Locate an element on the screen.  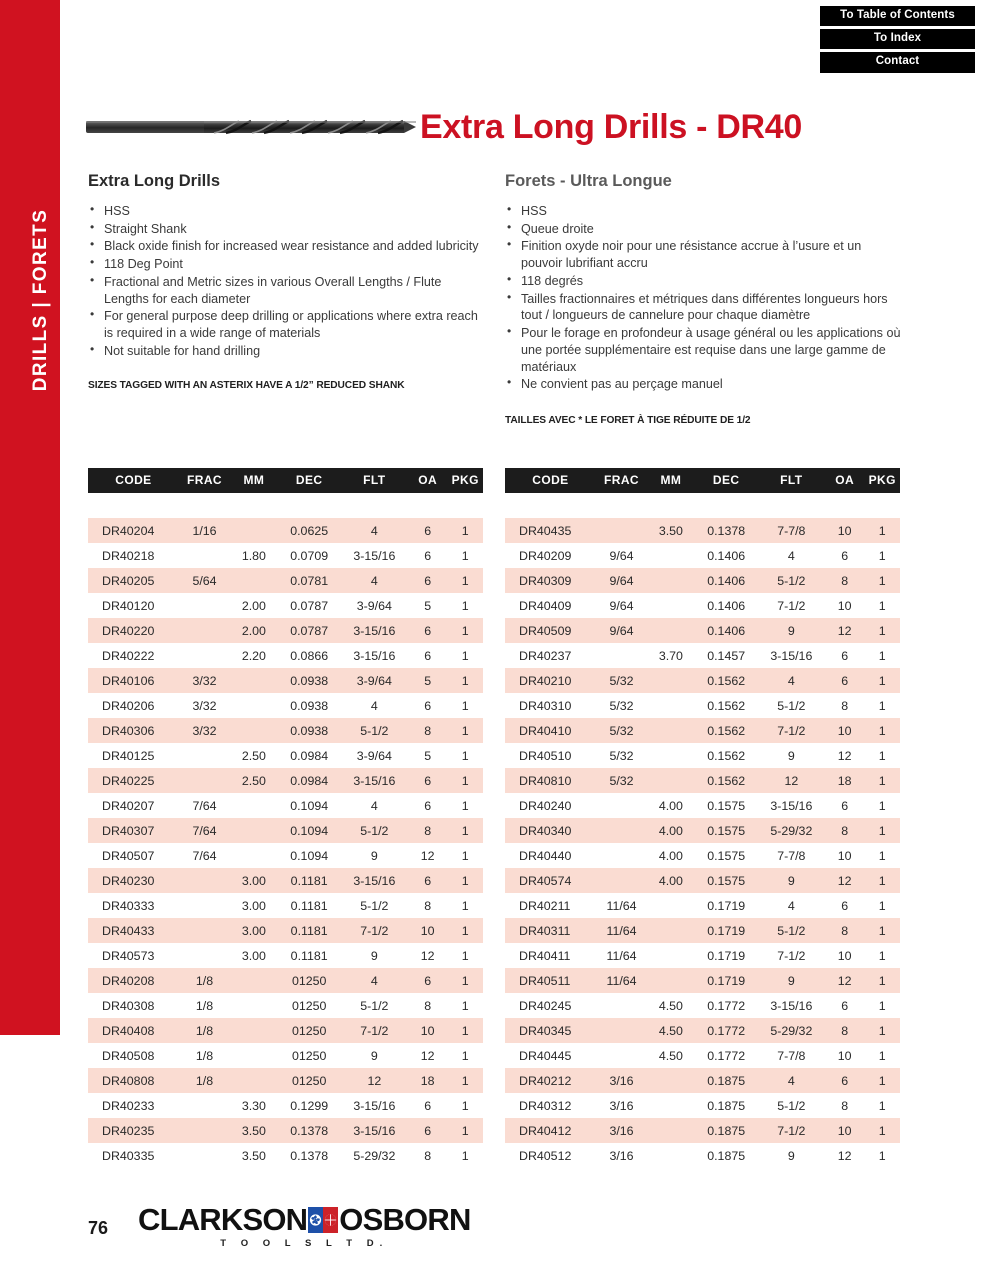
table-row: DR40204 1/16 0.0625 4 6 1 is located at coordinates (285, 530).